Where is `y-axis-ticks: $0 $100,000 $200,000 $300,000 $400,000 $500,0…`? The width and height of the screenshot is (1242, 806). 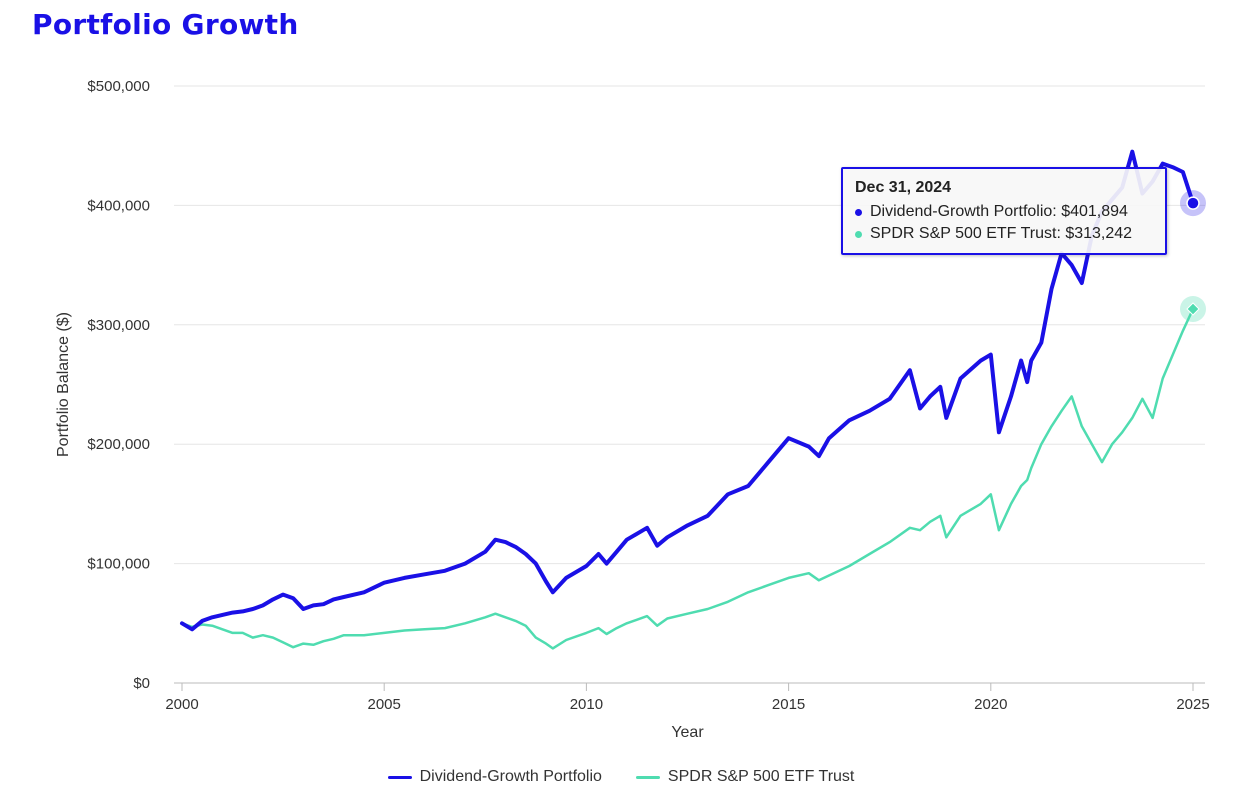 y-axis-ticks: $0 $100,000 $200,000 $300,000 $400,000 $500,0… is located at coordinates (118, 385).